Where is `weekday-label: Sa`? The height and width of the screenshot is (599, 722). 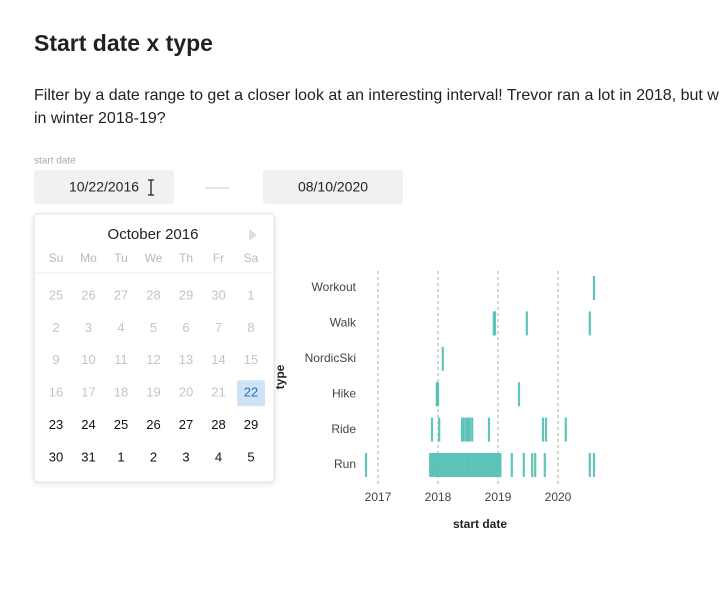 weekday-label: Sa is located at coordinates (251, 258).